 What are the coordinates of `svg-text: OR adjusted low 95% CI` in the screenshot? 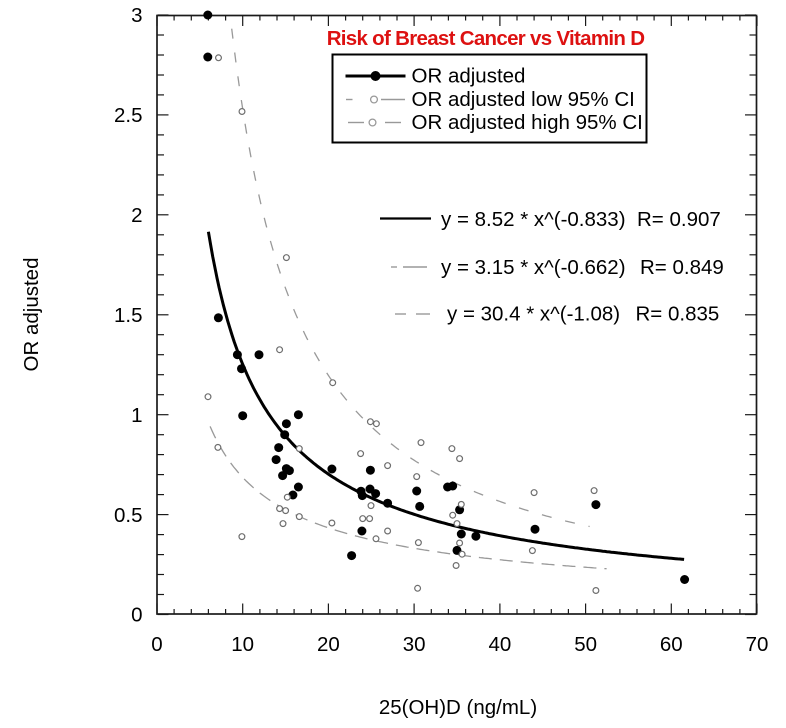 It's located at (523, 99).